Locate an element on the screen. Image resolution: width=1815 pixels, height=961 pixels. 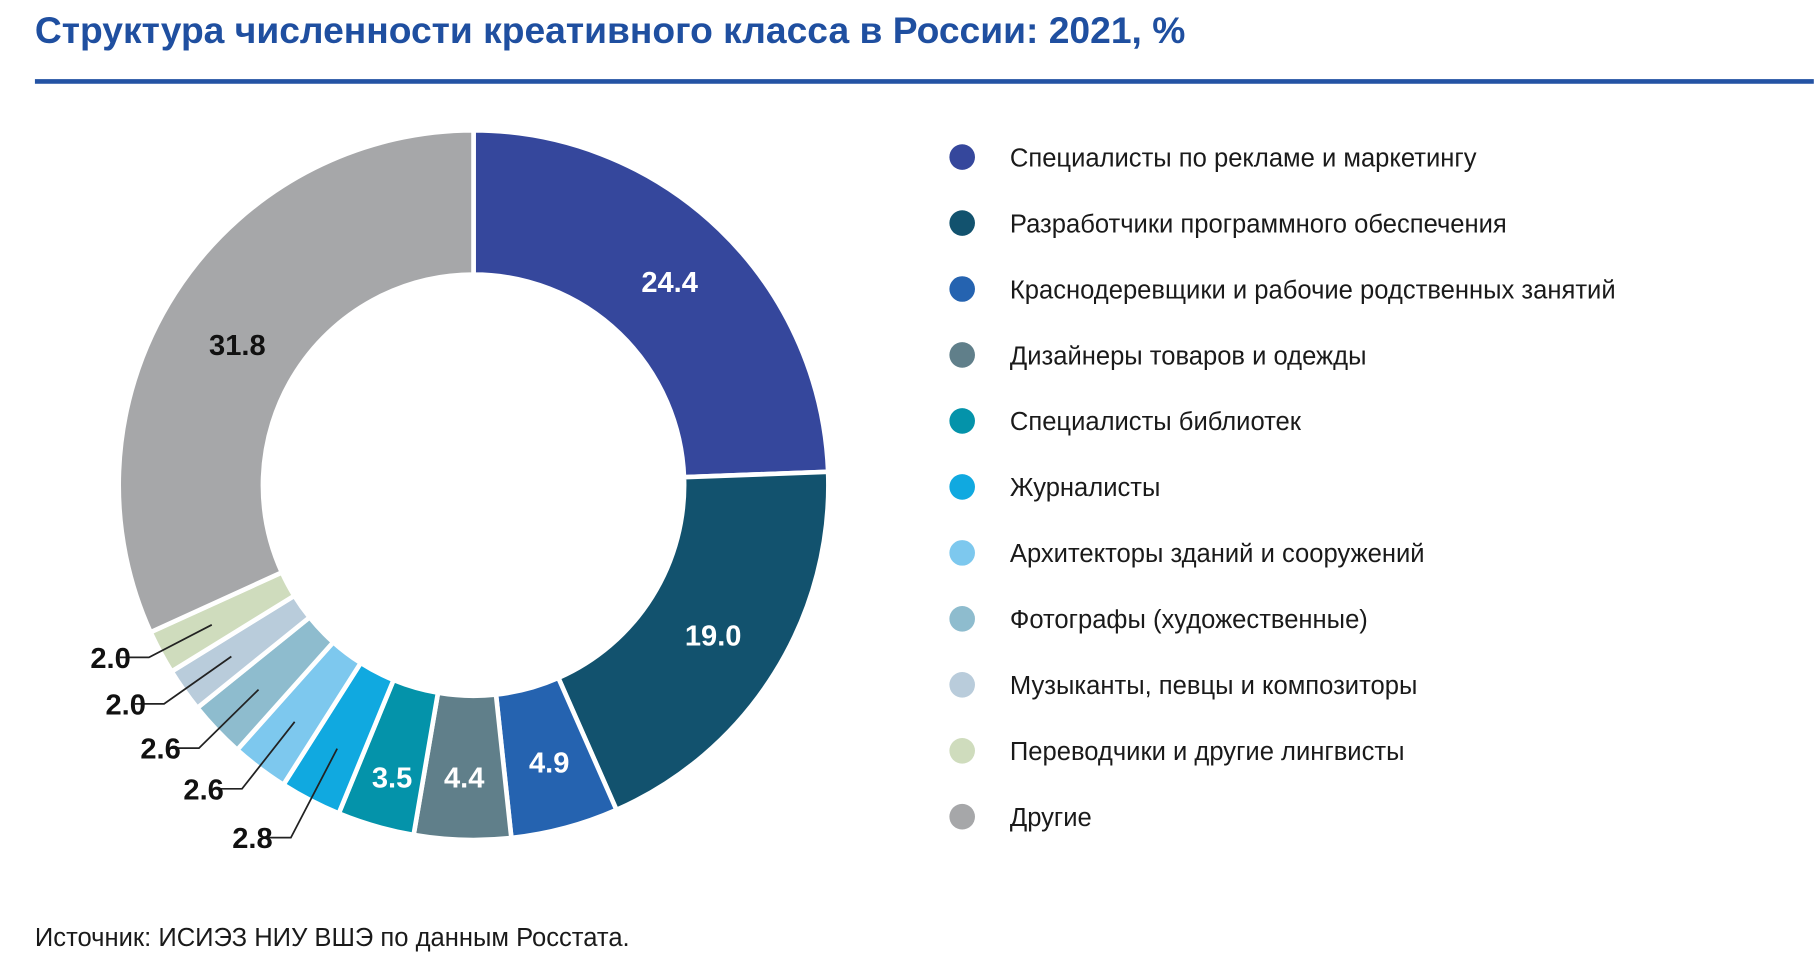
data-label: 24.4 is located at coordinates (669, 283).